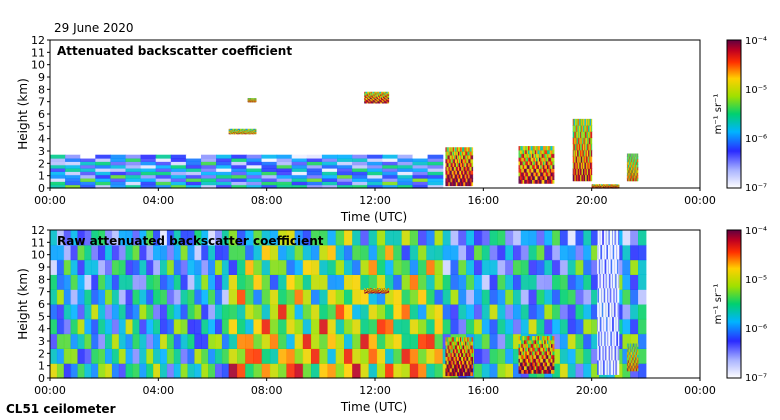 This screenshot has width=780, height=420. What do you see at coordinates (41, 267) in the screenshot?
I see `y-tick-label: 9` at bounding box center [41, 267].